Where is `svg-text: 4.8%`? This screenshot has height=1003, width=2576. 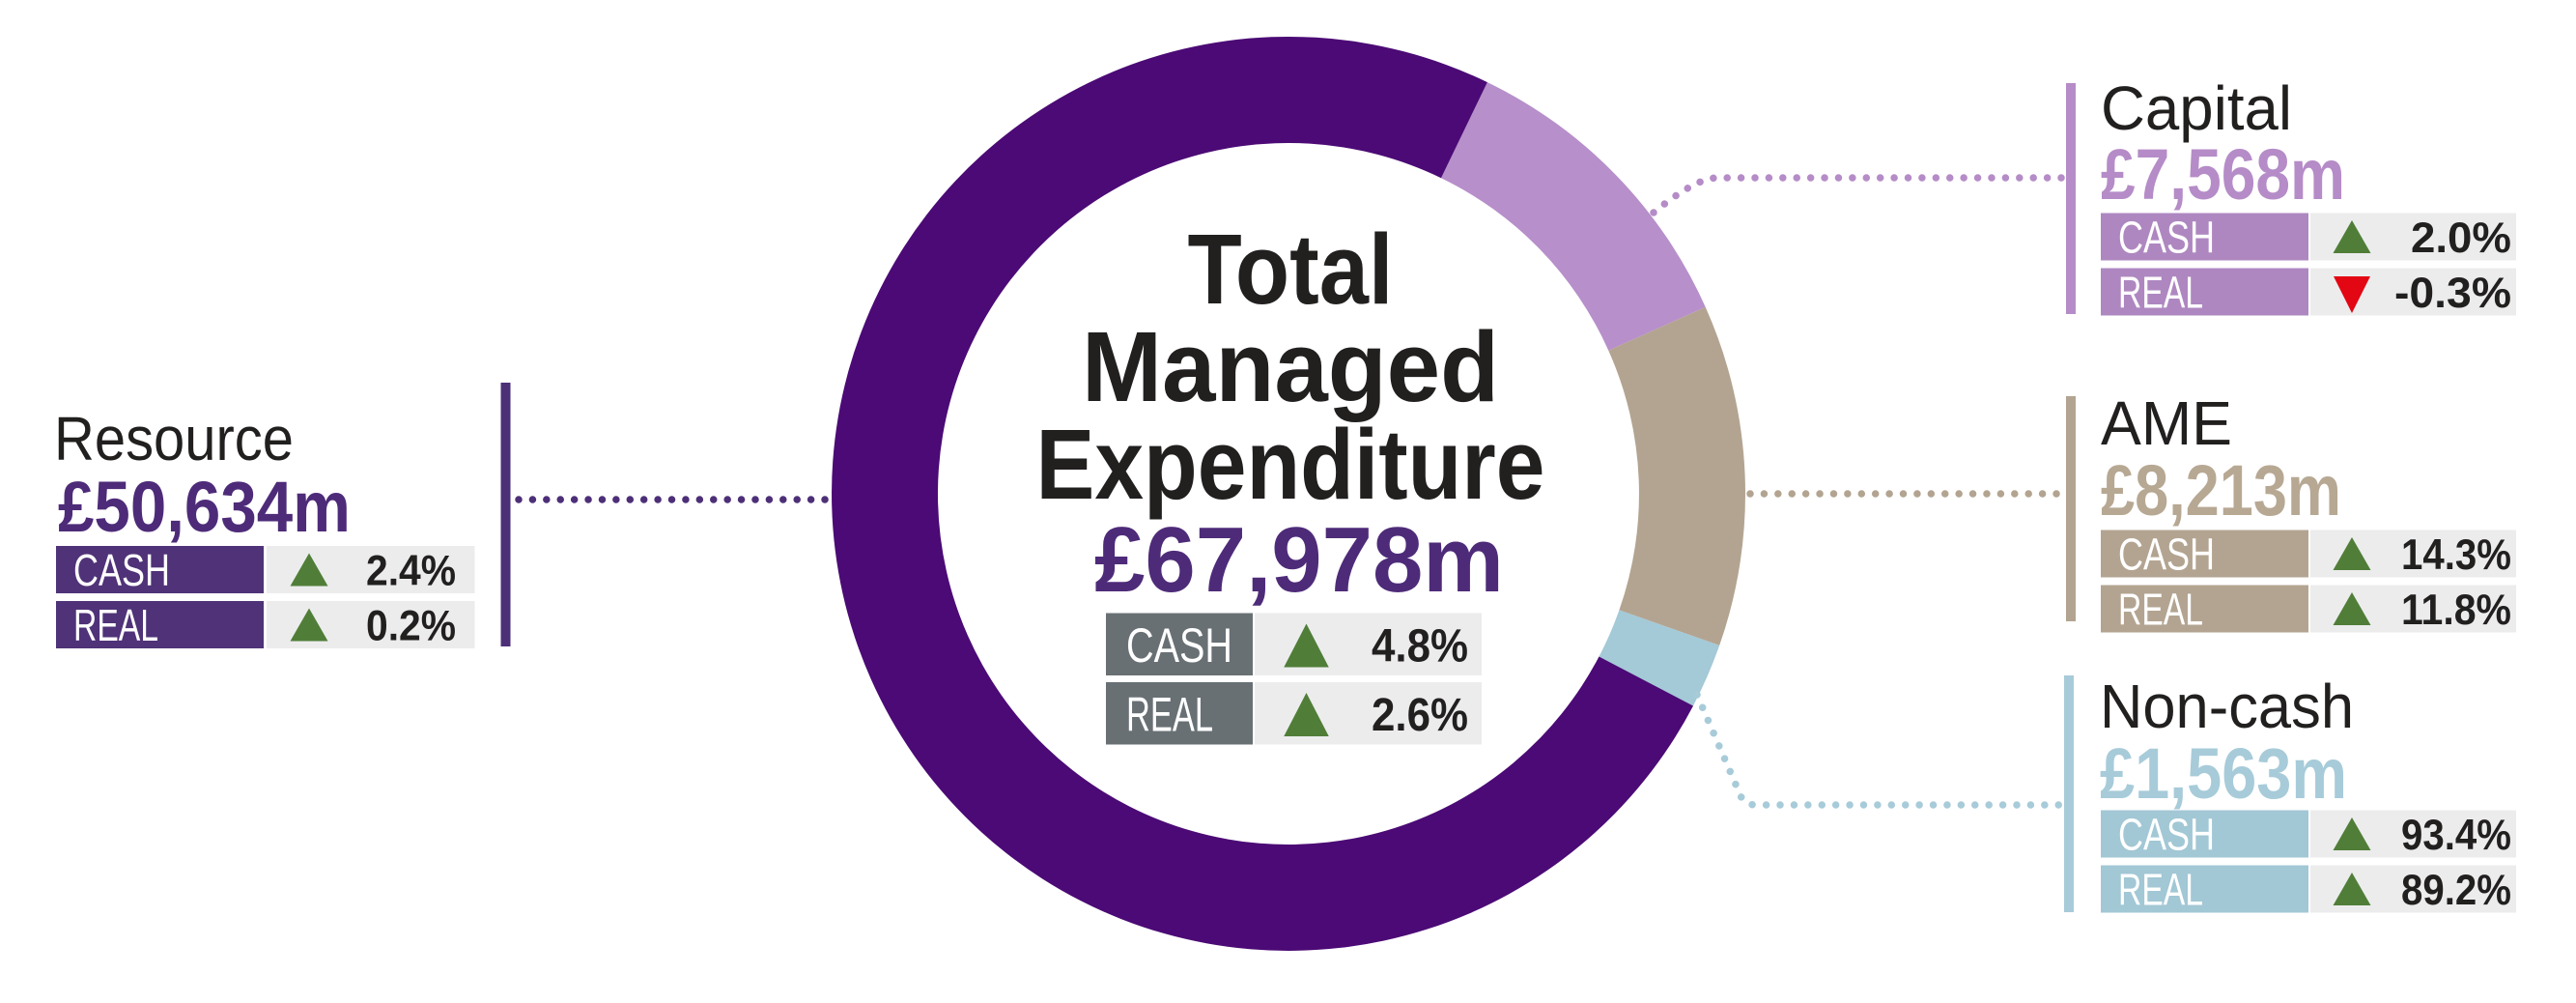 svg-text: 4.8% is located at coordinates (1420, 646).